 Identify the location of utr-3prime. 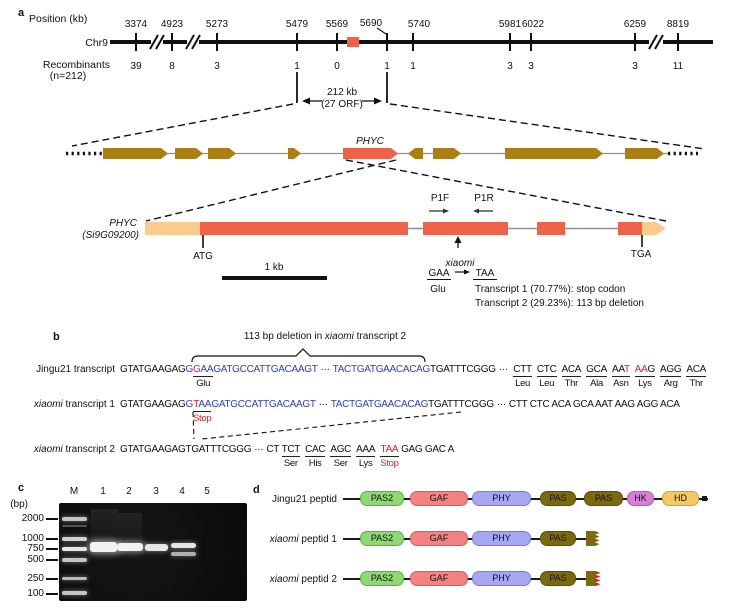
(654, 228).